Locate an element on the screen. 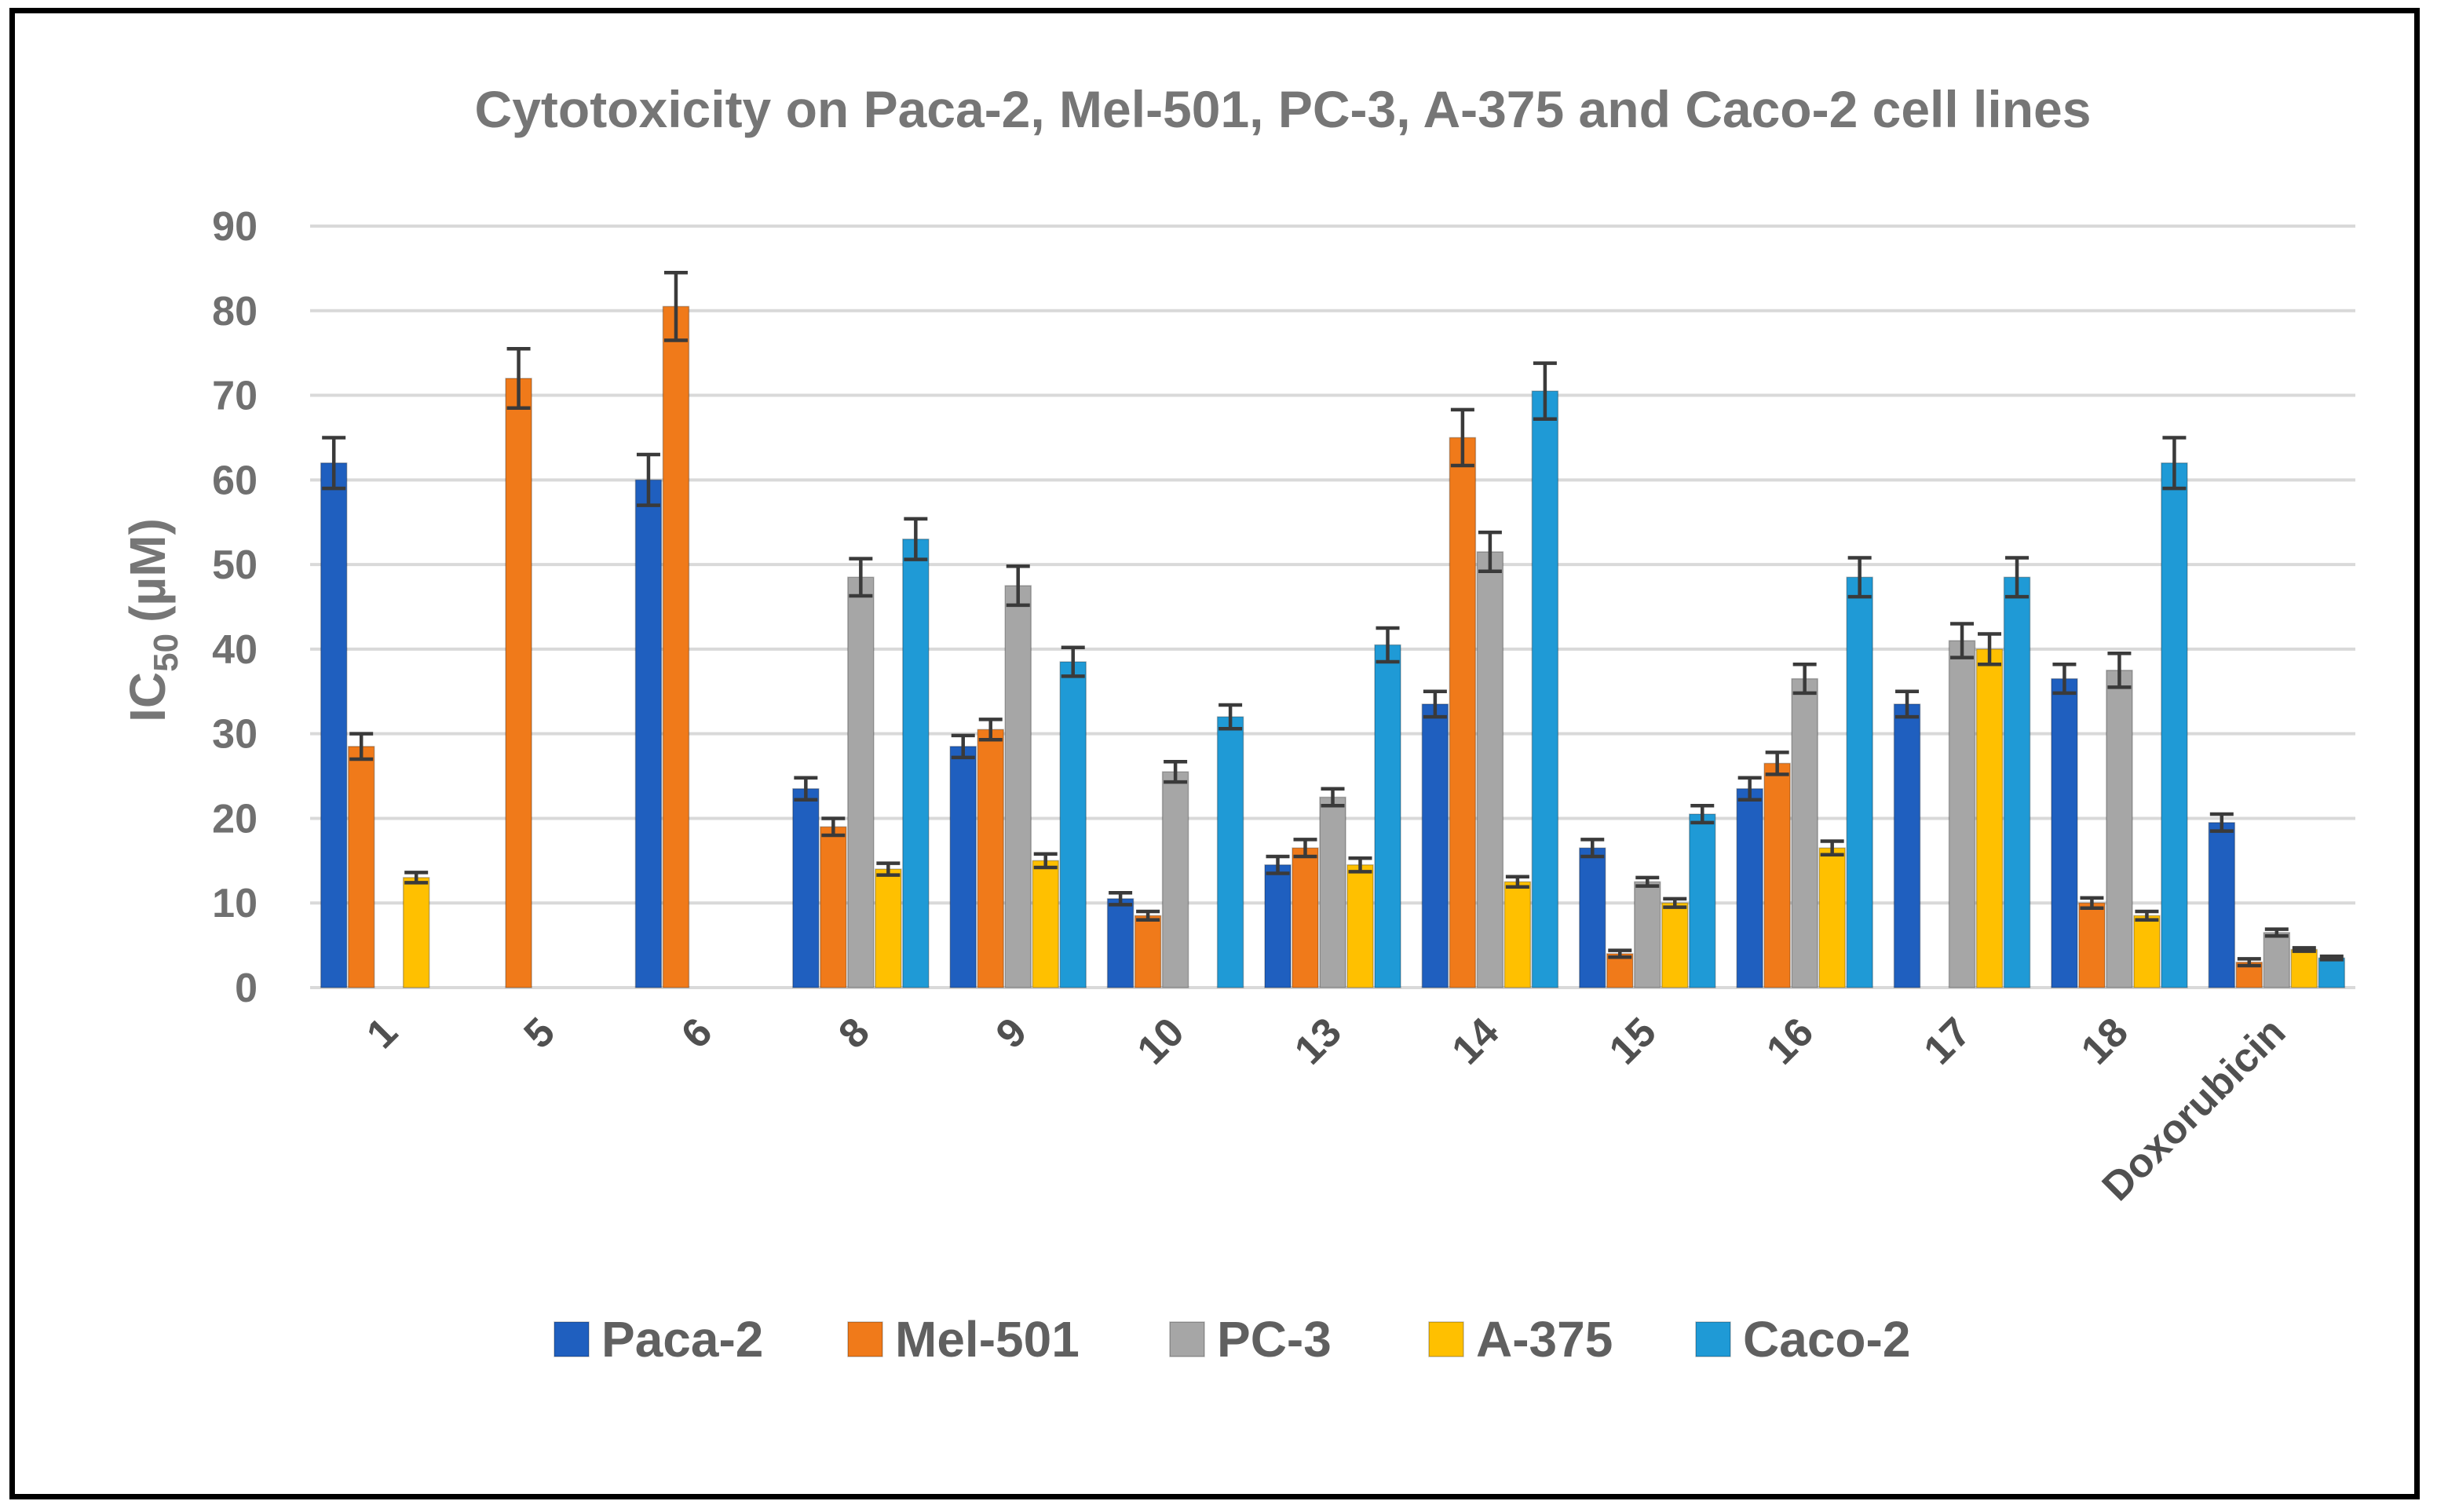 This screenshot has height=1512, width=2437. y-axis-label-subscript: 50 is located at coordinates (166, 653).